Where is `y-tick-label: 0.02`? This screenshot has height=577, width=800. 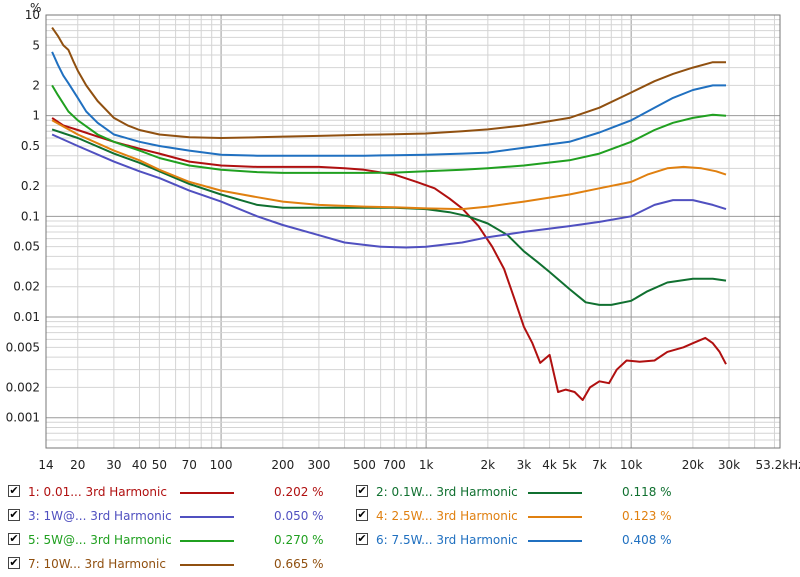
y-tick-label: 0.02 is located at coordinates (26, 287).